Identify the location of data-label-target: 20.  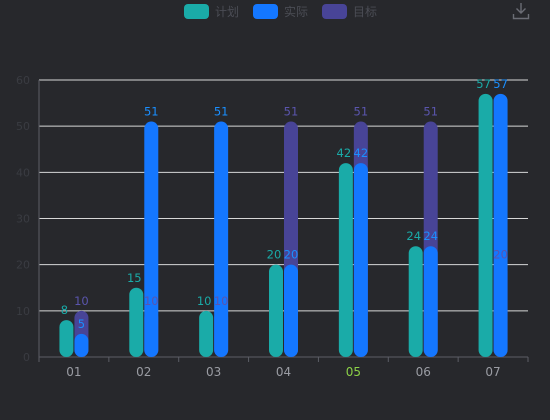
(500, 255).